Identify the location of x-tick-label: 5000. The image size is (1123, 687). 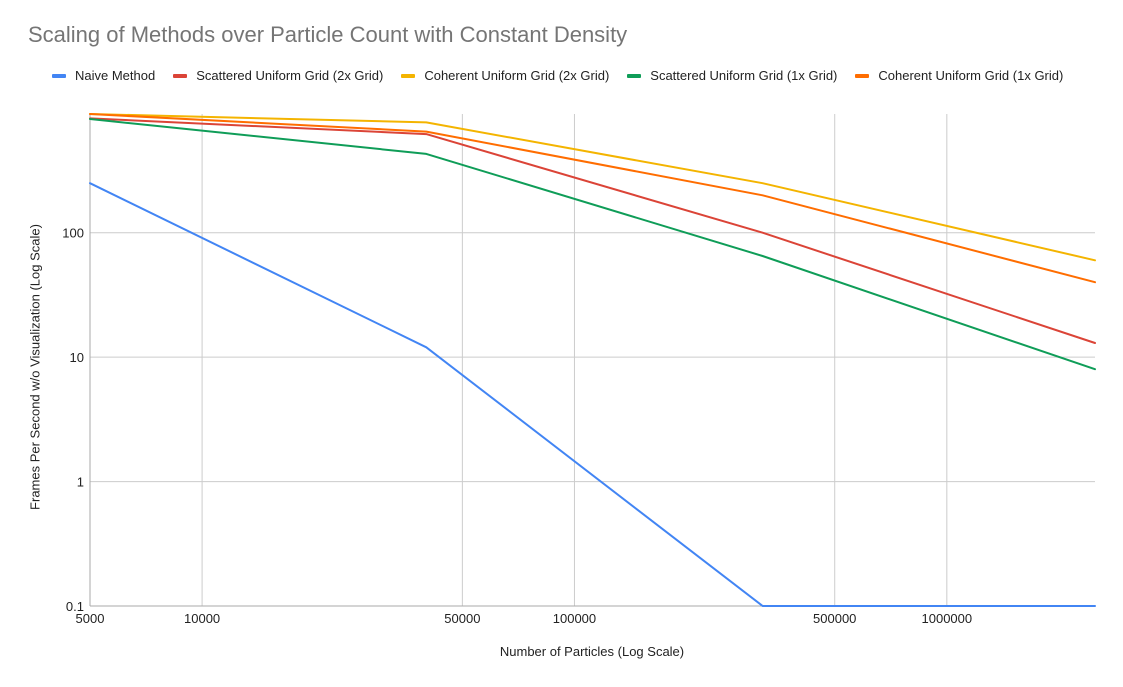
(90, 618).